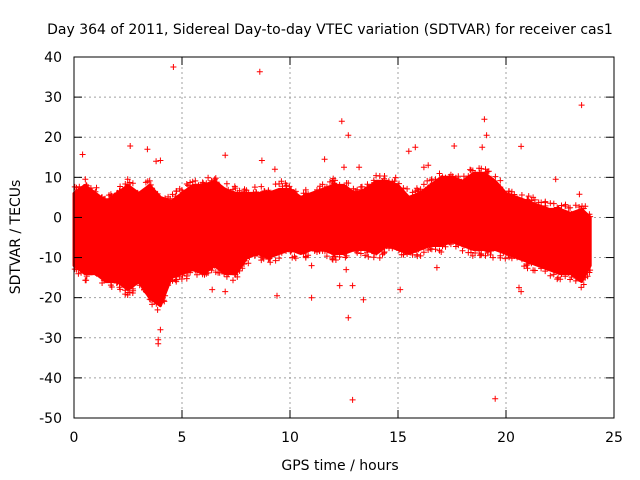  Describe the element at coordinates (614, 438) in the screenshot. I see `x-tick-label: 25` at that location.